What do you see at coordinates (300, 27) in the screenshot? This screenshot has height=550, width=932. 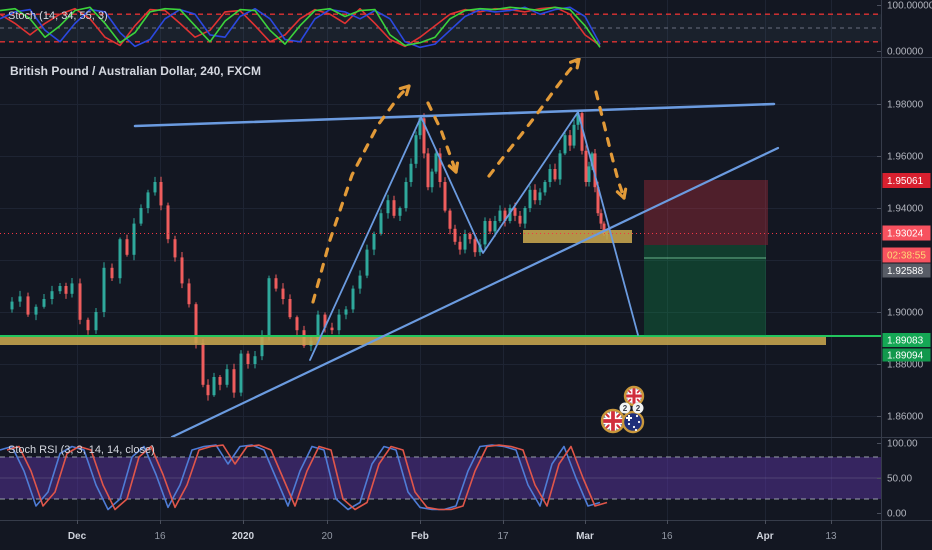 I see `stoch-line-blue` at bounding box center [300, 27].